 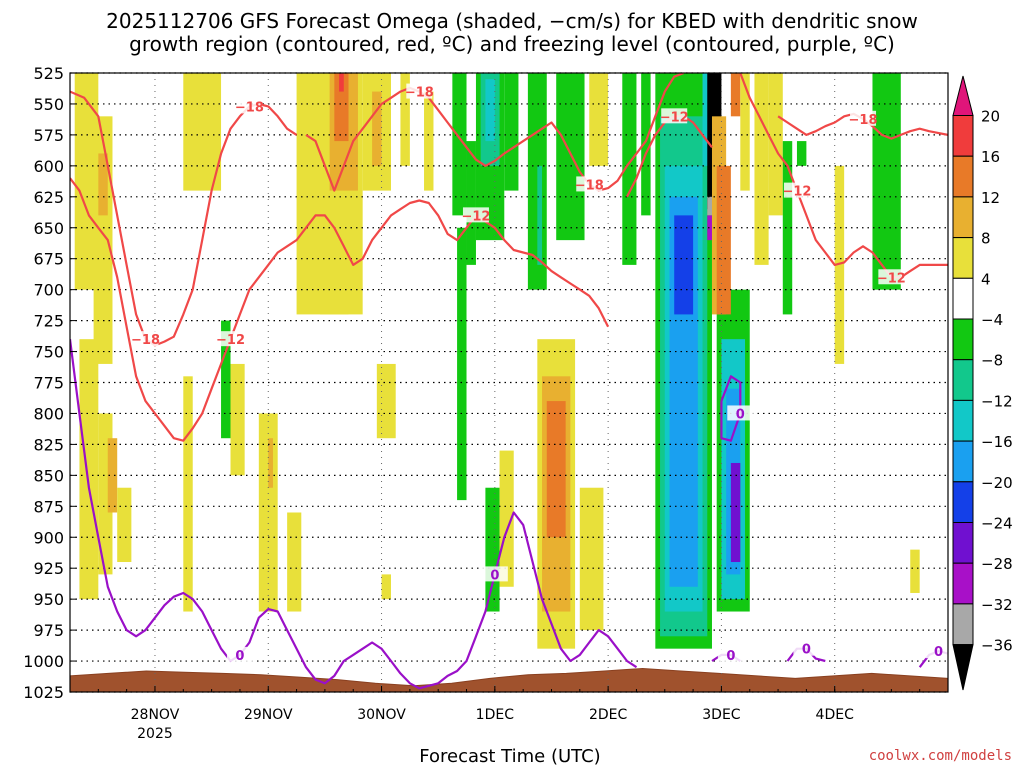 What do you see at coordinates (48, 104) in the screenshot?
I see `y-tick-label: 550` at bounding box center [48, 104].